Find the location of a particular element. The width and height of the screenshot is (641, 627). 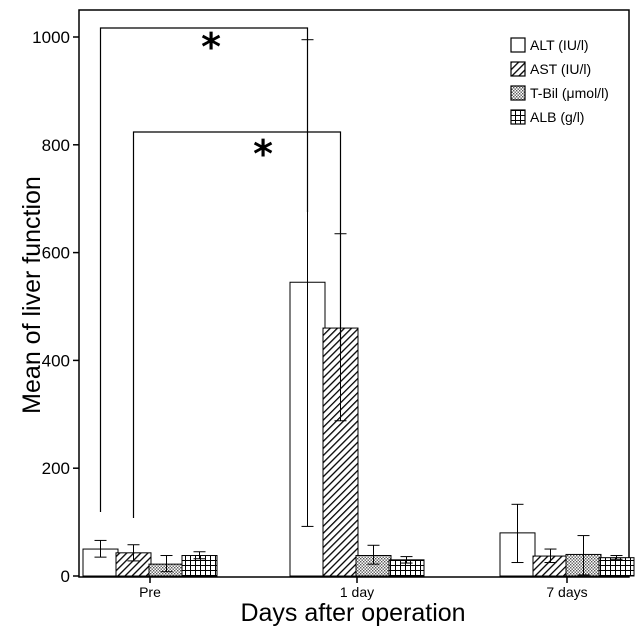

y-tick-label: 800 is located at coordinates (56, 145).